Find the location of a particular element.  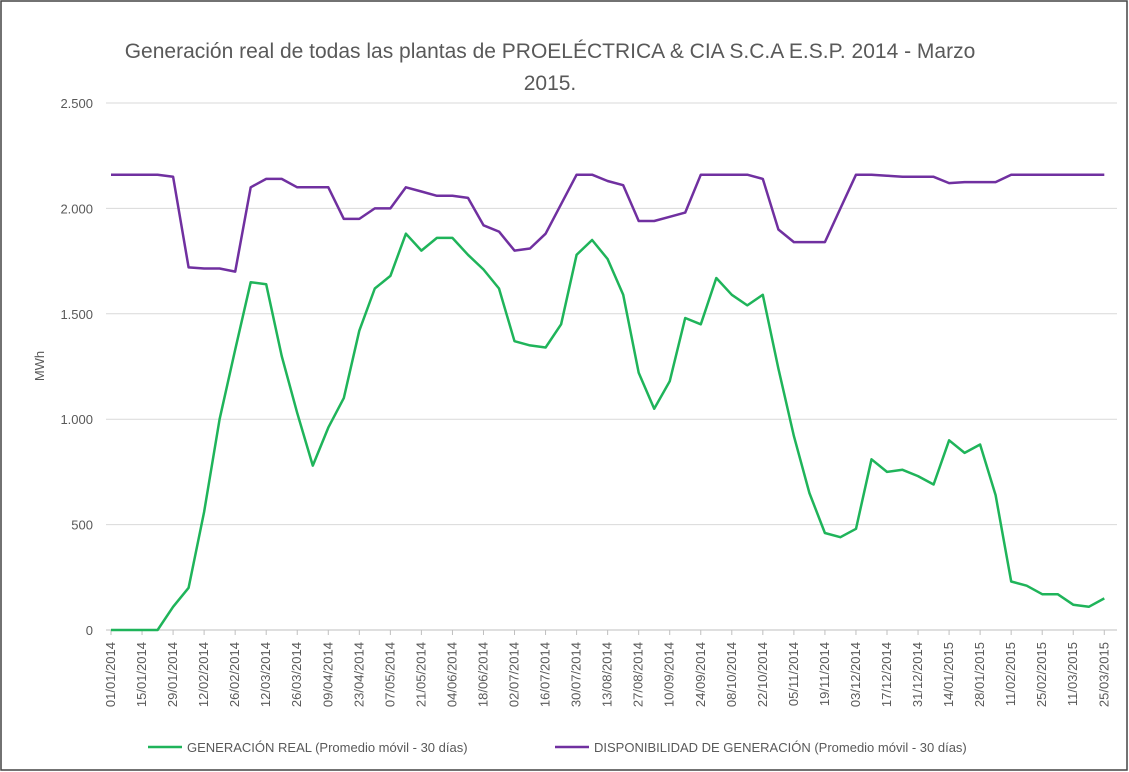

x-tick-label: 12/02/2014 is located at coordinates (203, 674).